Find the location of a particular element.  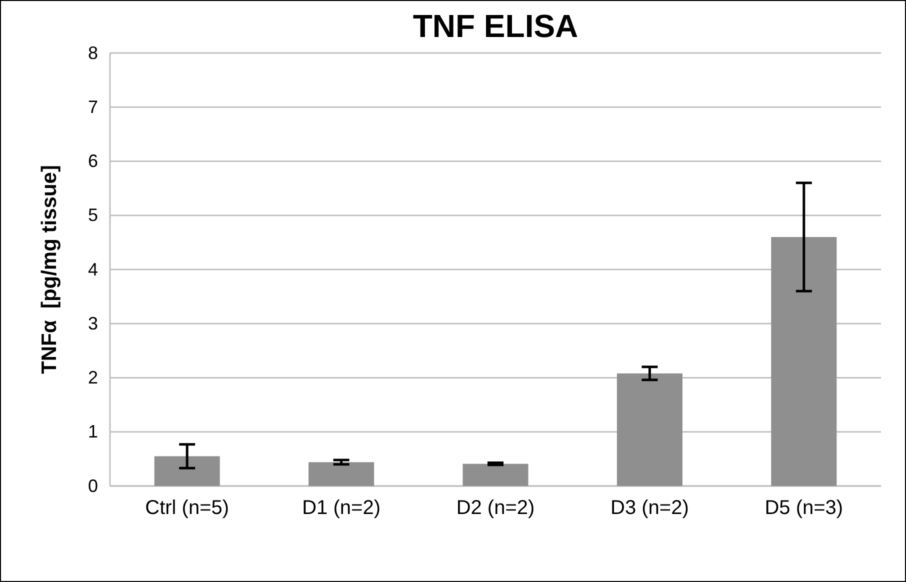

x-tick-label: D1 (n=2) is located at coordinates (341, 508).